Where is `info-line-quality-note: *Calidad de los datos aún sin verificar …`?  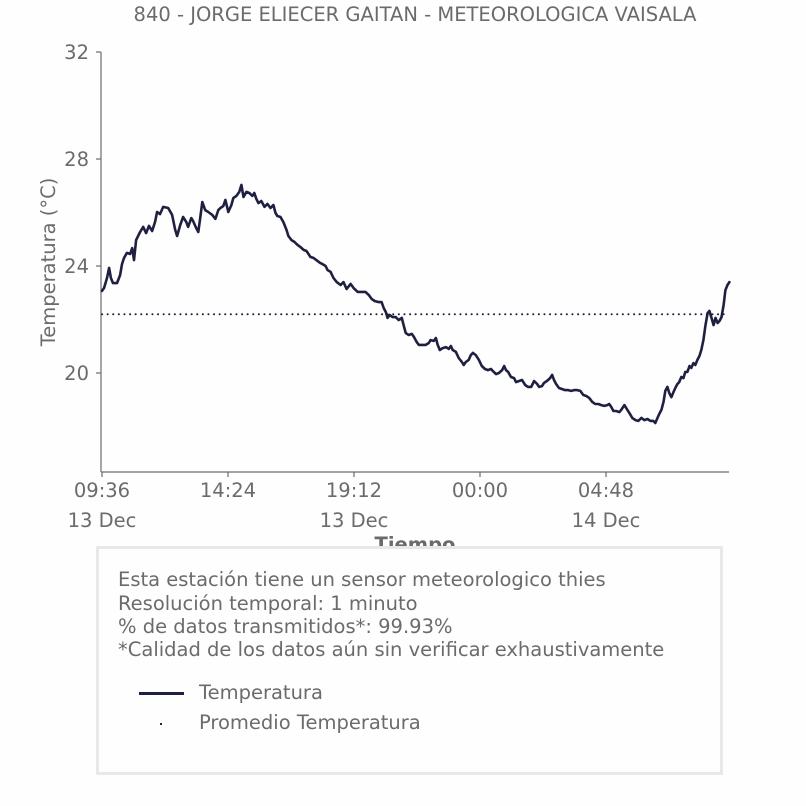
info-line-quality-note: *Calidad de los datos aún sin verificar … is located at coordinates (391, 649).